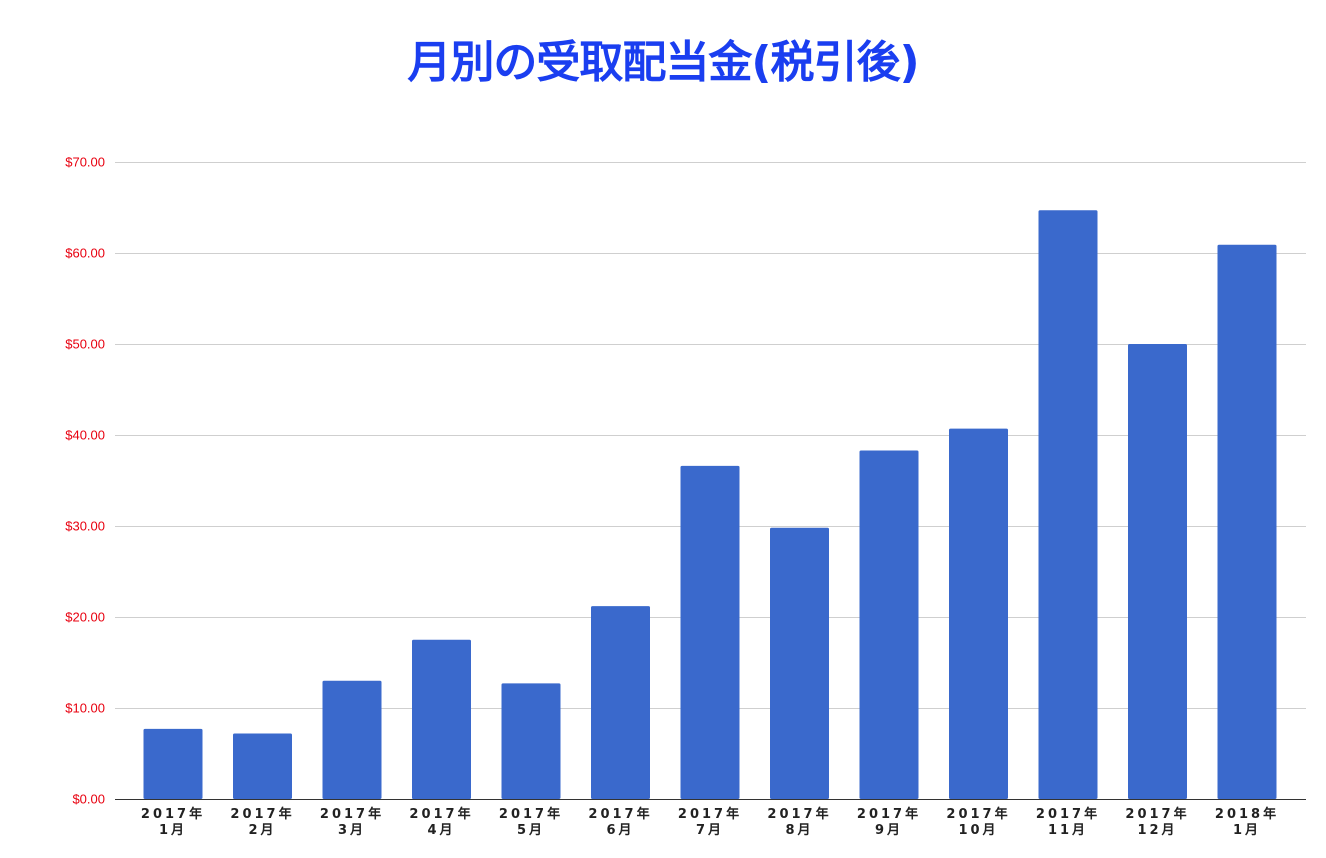 This screenshot has height=858, width=1326. What do you see at coordinates (889, 822) in the screenshot?
I see `x-tick-label: 2017年 9月` at bounding box center [889, 822].